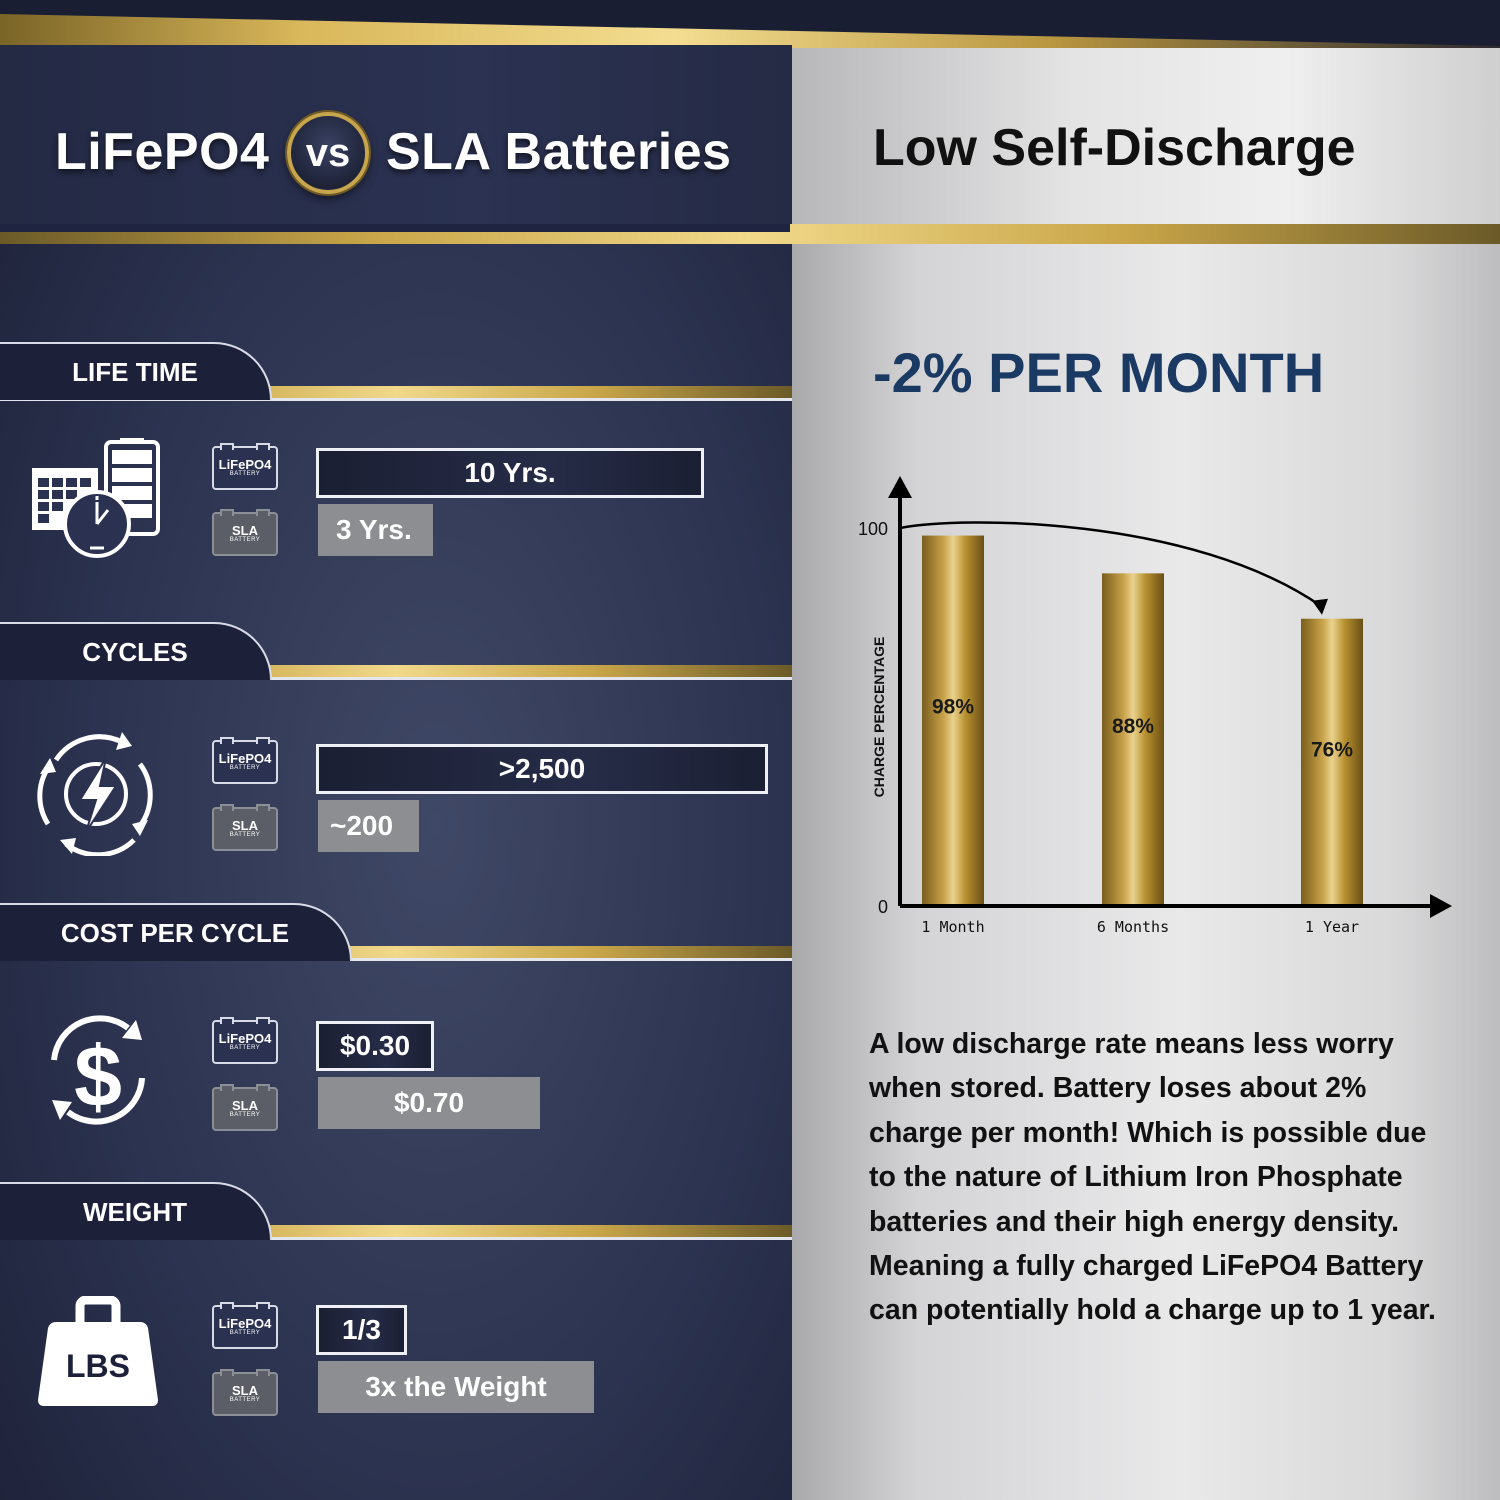  Describe the element at coordinates (559, 152) in the screenshot. I see `title-sla-batteries: SLA Batteries` at that location.